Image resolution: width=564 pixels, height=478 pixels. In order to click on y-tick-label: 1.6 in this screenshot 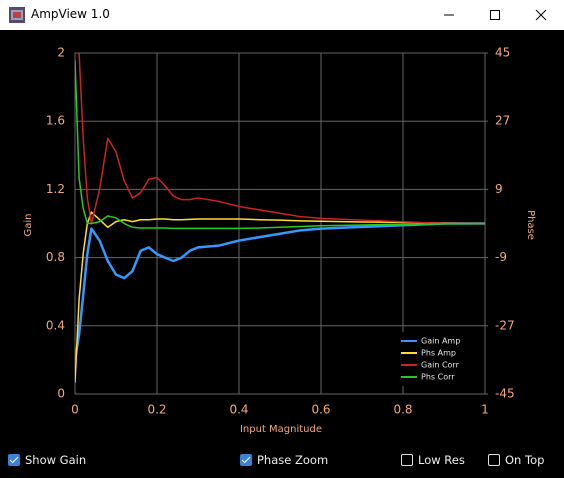, I will do `click(55, 121)`.